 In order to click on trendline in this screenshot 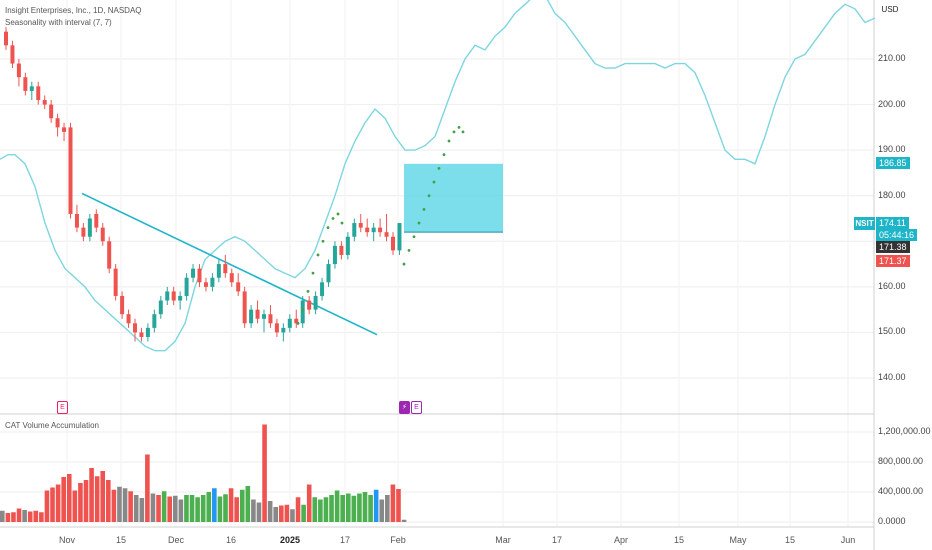, I will do `click(229, 264)`.